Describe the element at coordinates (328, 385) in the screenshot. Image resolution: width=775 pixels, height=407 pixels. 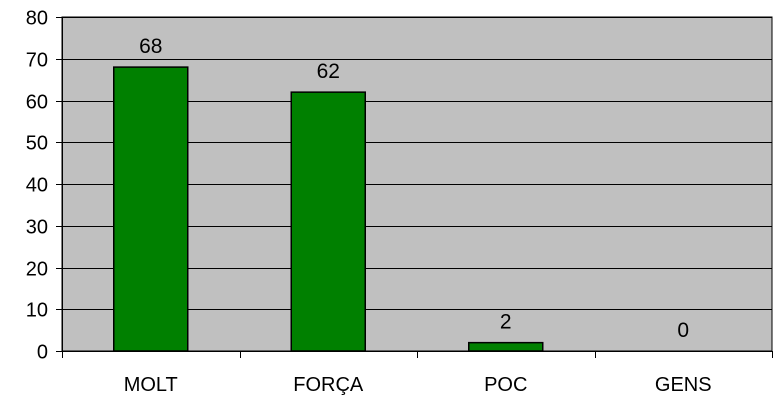
I see `x-tick-label-força: FORÇA` at that location.